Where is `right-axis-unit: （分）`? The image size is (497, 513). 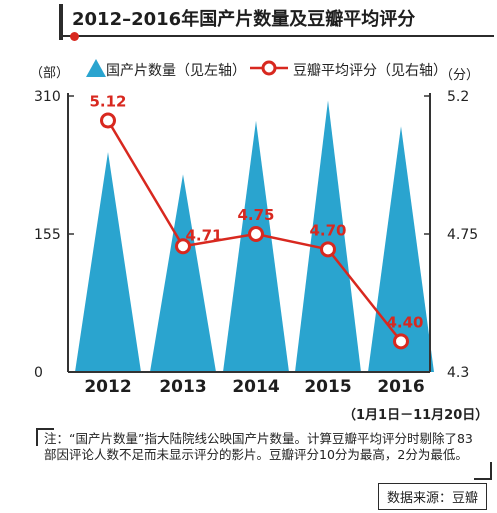 right-axis-unit: （分） is located at coordinates (460, 75).